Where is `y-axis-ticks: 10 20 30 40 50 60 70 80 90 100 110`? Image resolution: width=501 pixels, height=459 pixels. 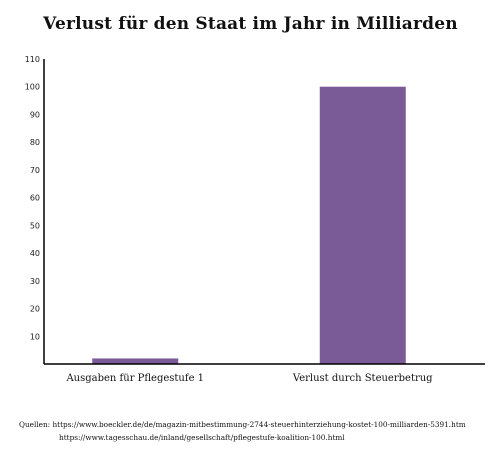
y-axis-ticks: 10 20 30 40 50 60 70 80 90 100 110 is located at coordinates (32, 198).